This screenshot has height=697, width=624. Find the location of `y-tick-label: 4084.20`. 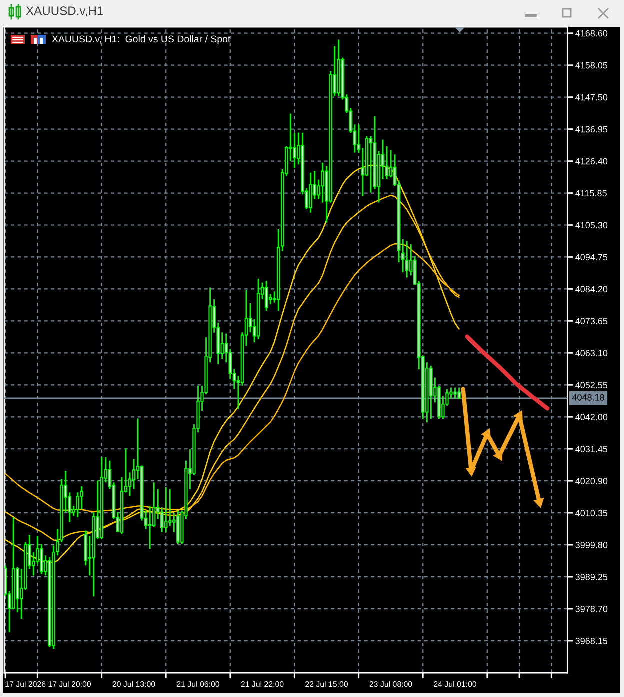

y-tick-label: 4084.20 is located at coordinates (592, 289).